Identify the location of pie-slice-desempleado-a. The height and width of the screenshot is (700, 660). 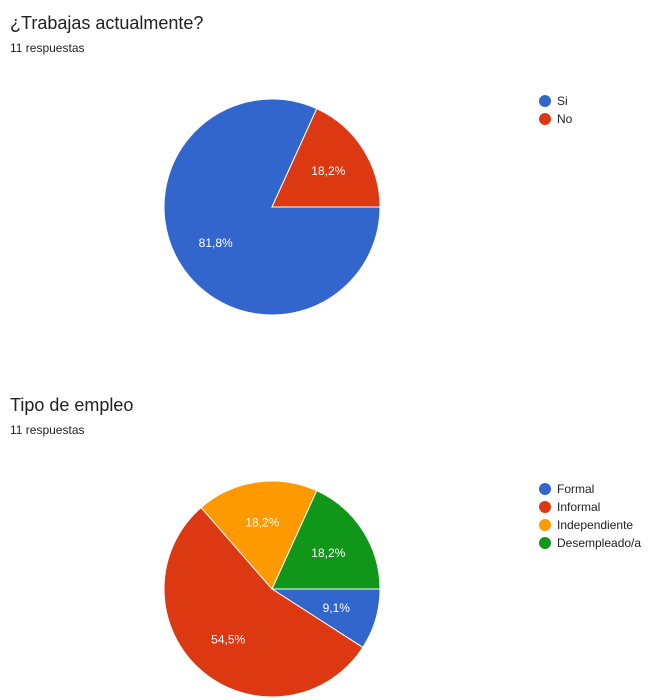
(326, 540).